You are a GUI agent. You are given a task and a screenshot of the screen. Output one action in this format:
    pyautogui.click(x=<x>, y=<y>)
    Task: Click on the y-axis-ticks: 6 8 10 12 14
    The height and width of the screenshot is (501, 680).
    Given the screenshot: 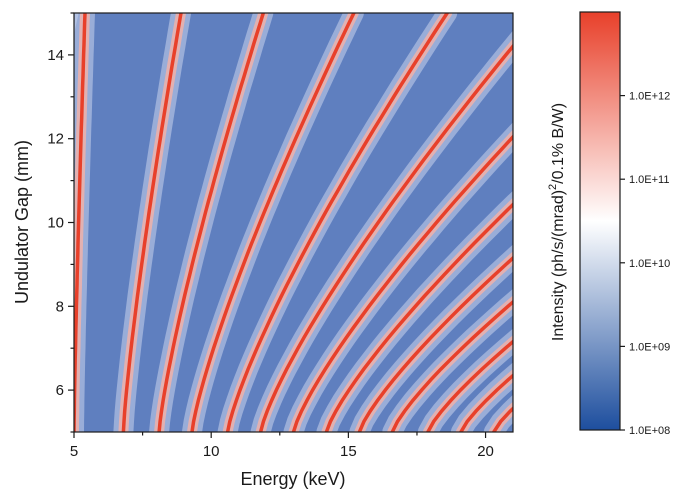 What is the action you would take?
    pyautogui.click(x=60, y=222)
    